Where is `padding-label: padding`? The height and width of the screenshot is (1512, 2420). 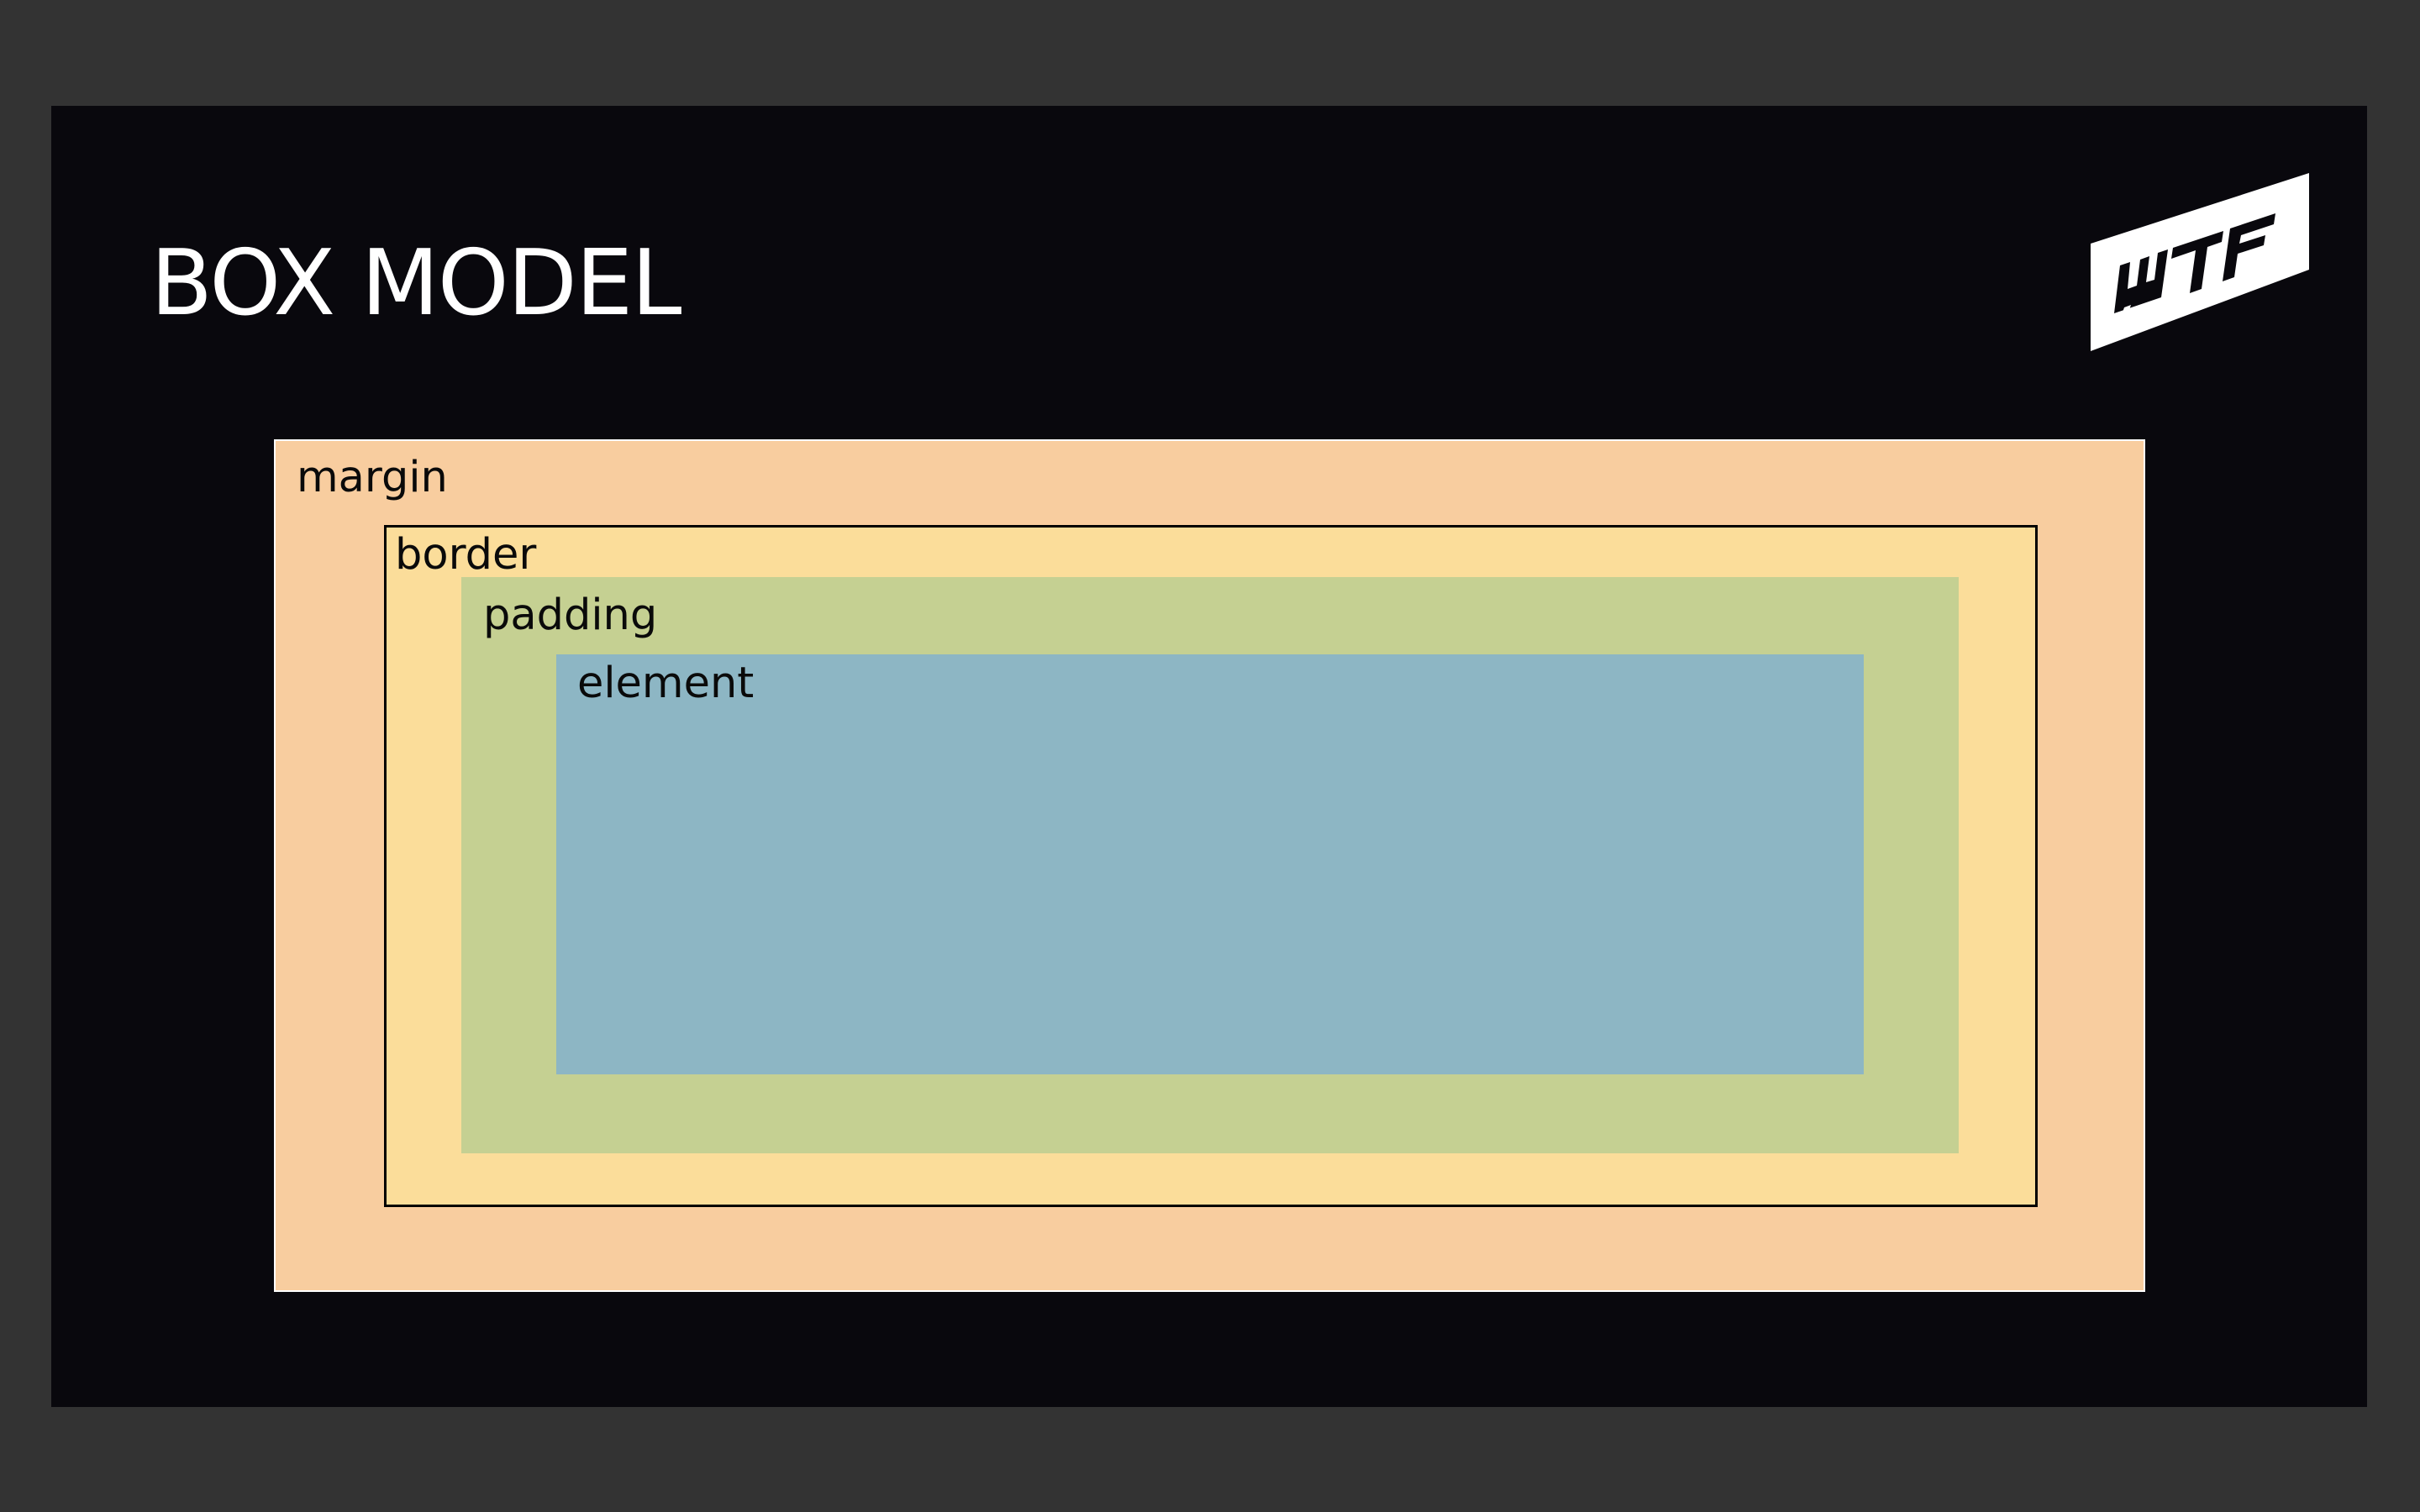
padding-label: padding is located at coordinates (570, 615).